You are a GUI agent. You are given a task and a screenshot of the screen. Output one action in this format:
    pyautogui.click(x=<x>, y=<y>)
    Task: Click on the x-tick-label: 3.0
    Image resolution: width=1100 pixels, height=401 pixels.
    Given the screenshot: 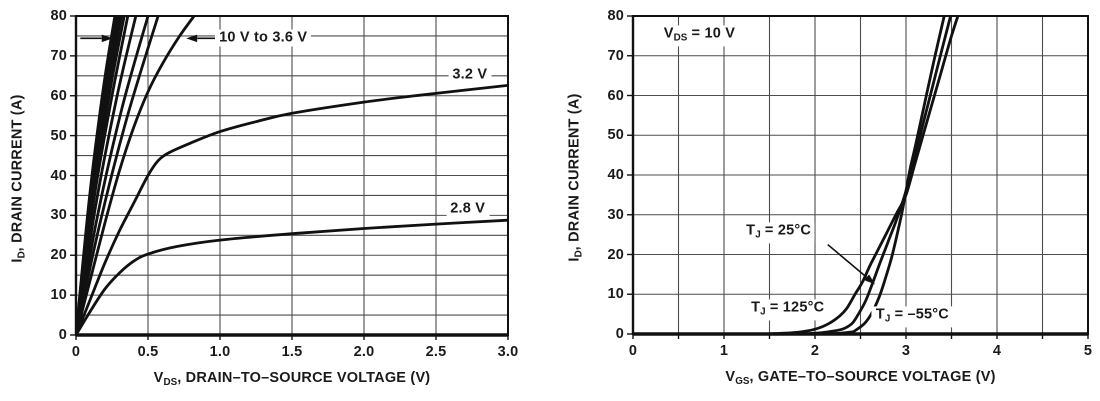 What is the action you would take?
    pyautogui.click(x=508, y=352)
    